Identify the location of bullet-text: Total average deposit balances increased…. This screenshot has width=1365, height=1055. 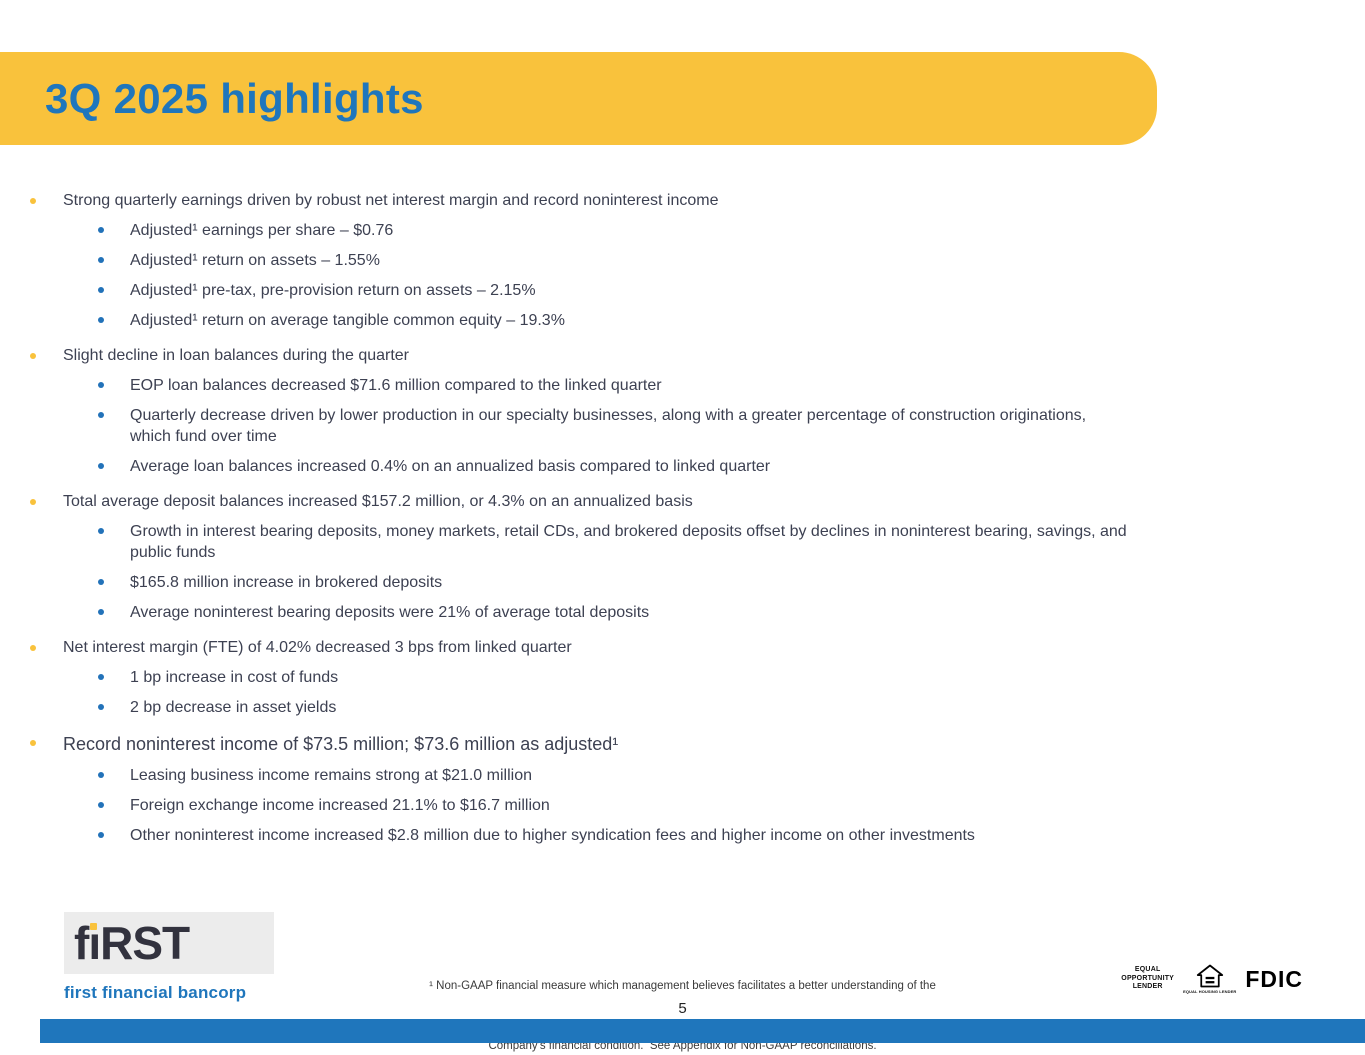
(378, 501).